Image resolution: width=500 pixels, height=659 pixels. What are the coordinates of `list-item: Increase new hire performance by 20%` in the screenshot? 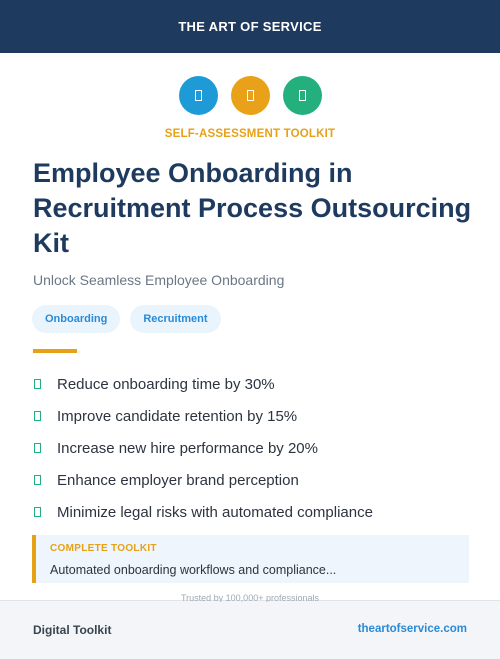 It's located at (253, 448).